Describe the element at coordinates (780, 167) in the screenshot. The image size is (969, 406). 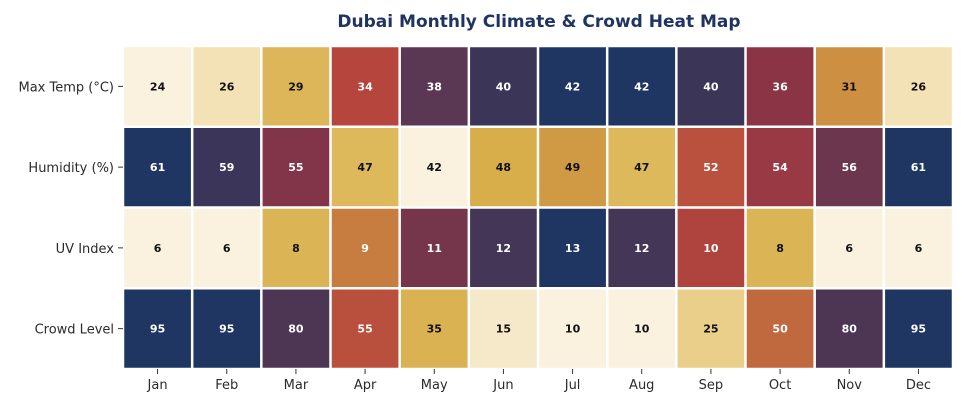
I see `cell-value-label: 54` at that location.